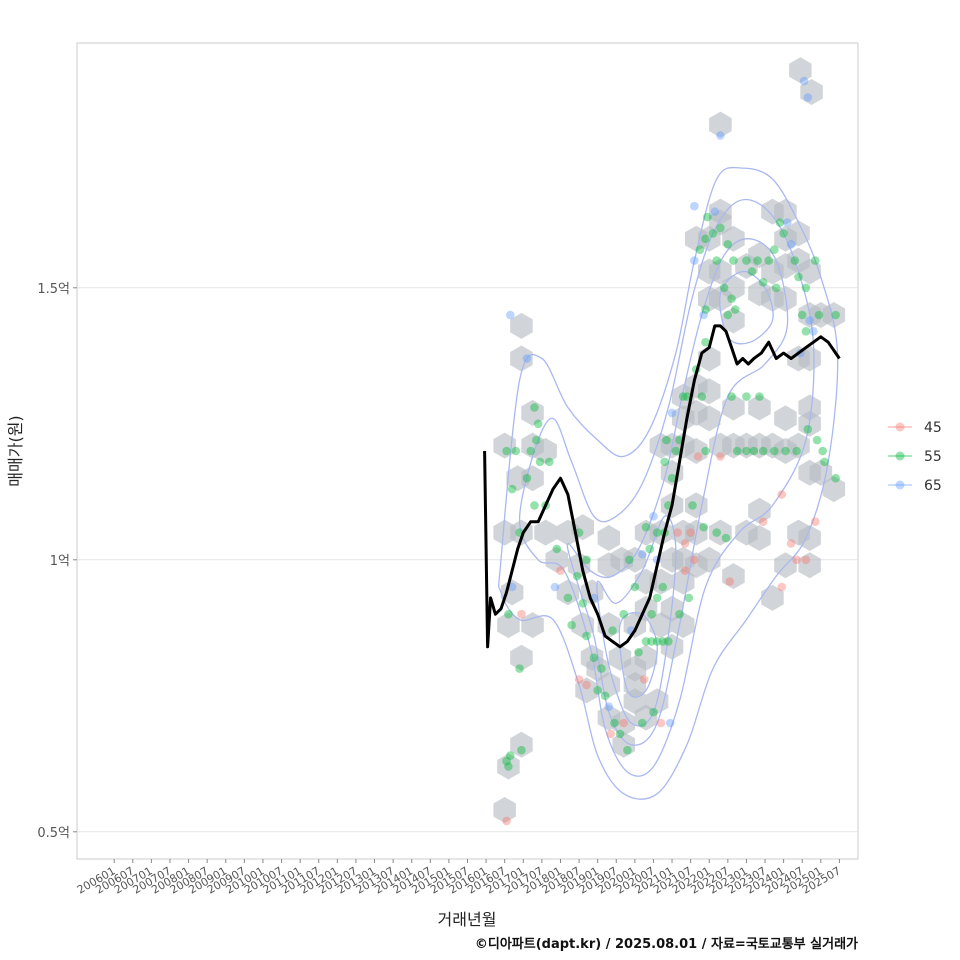 The width and height of the screenshot is (960, 960). What do you see at coordinates (662, 486) in the screenshot?
I see `trend-line` at bounding box center [662, 486].